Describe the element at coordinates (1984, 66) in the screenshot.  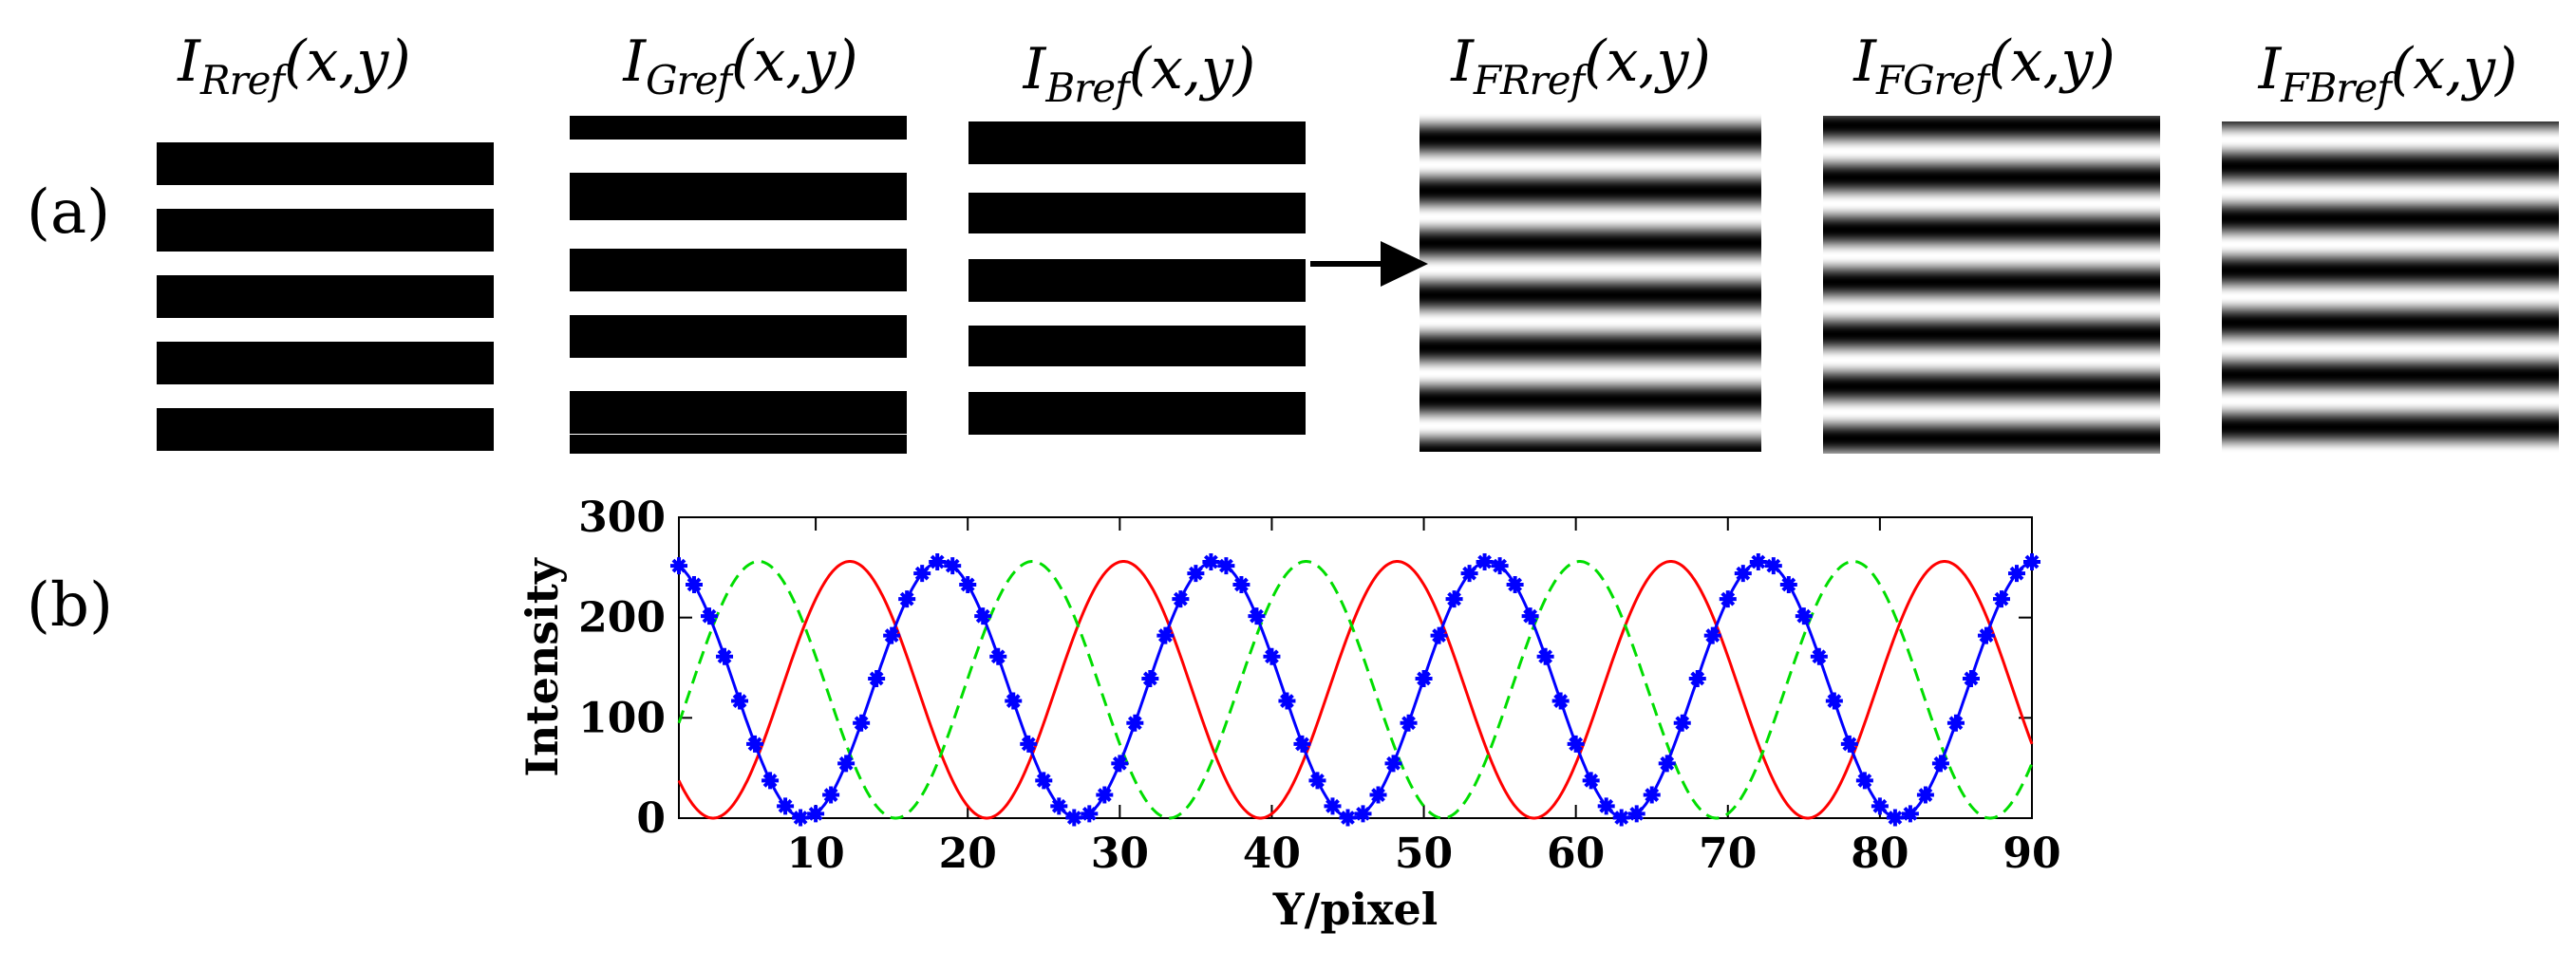
I see `image-title-fgref: IFGref(x,y)` at that location.